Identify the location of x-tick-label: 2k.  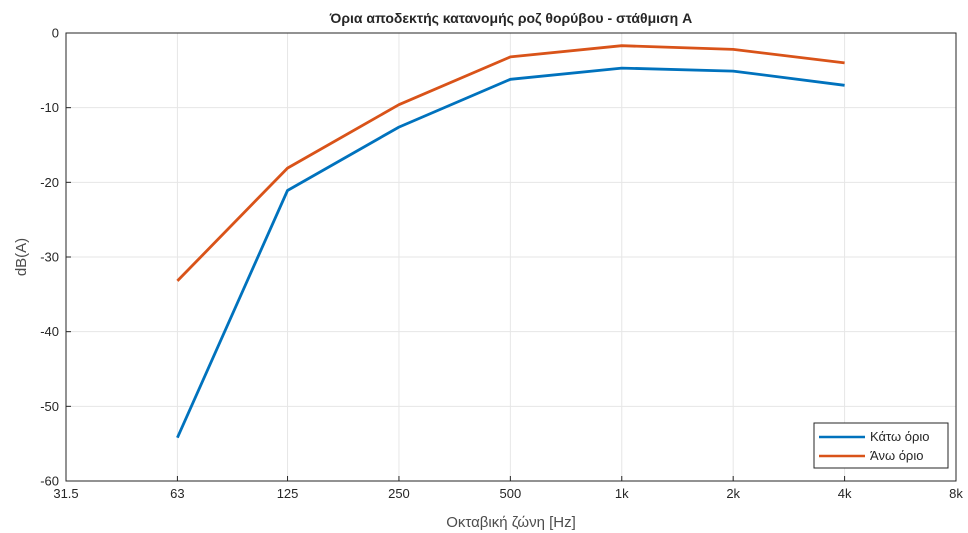
(733, 493).